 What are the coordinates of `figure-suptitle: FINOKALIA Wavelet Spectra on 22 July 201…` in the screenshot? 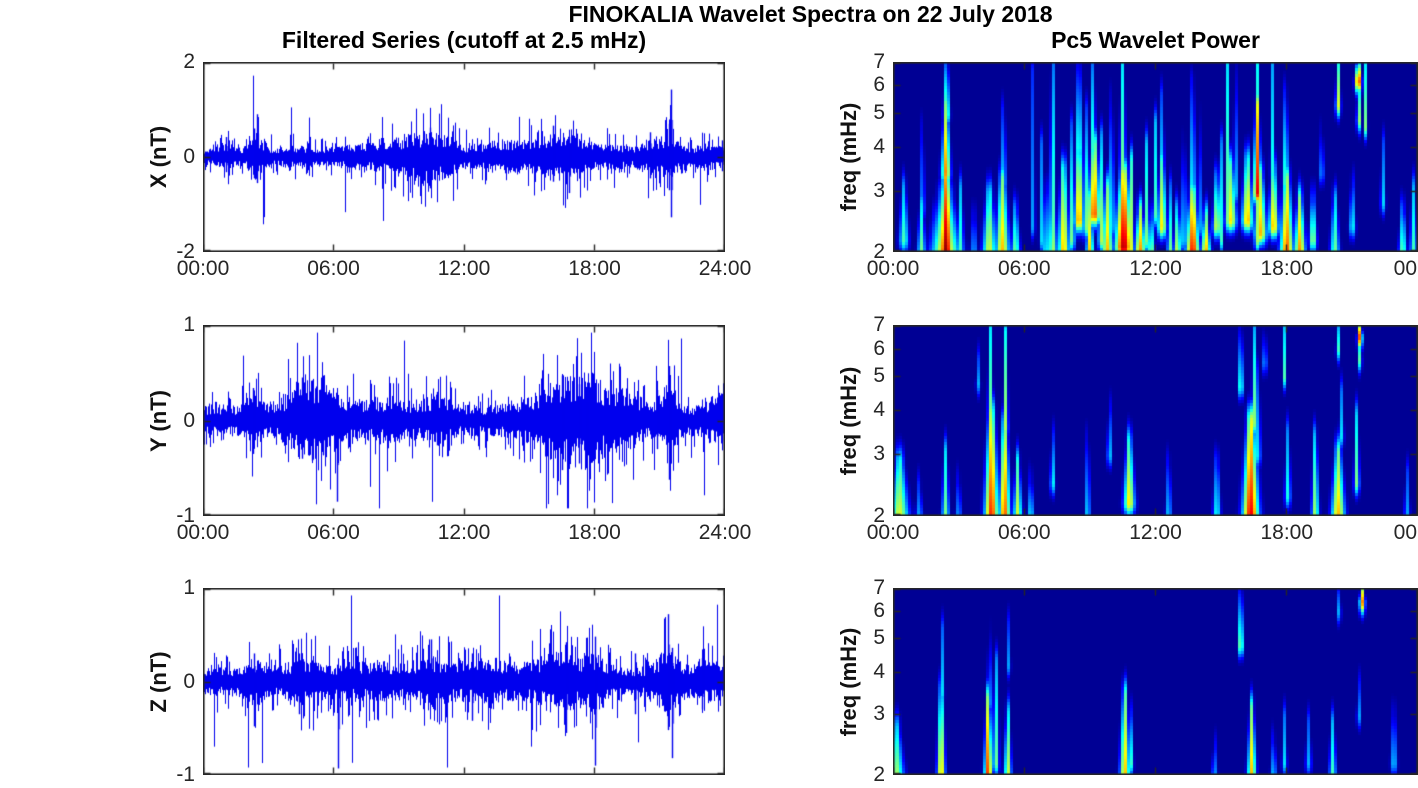 It's located at (810, 14).